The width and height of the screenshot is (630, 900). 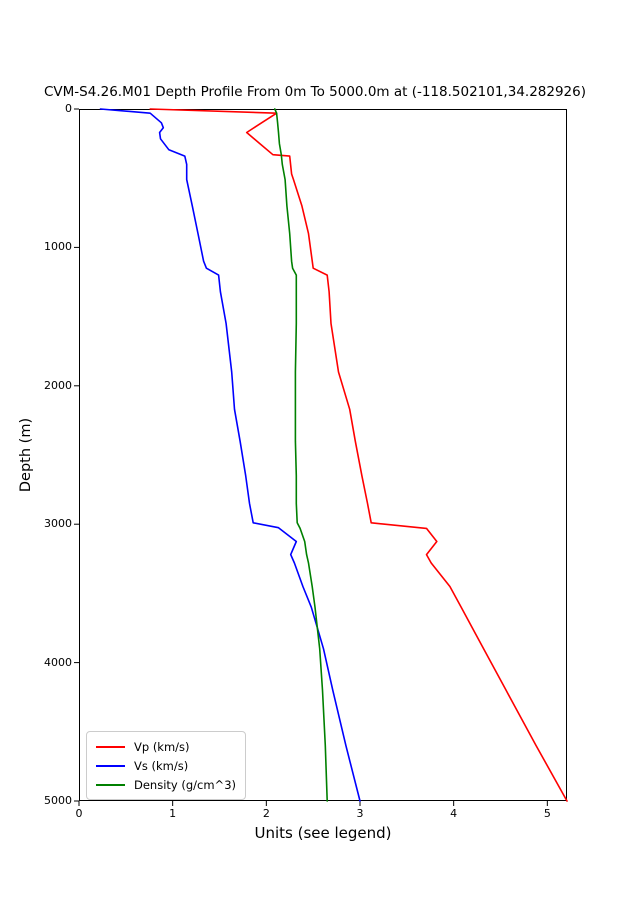 What do you see at coordinates (79, 813) in the screenshot?
I see `x-tick-label: 0` at bounding box center [79, 813].